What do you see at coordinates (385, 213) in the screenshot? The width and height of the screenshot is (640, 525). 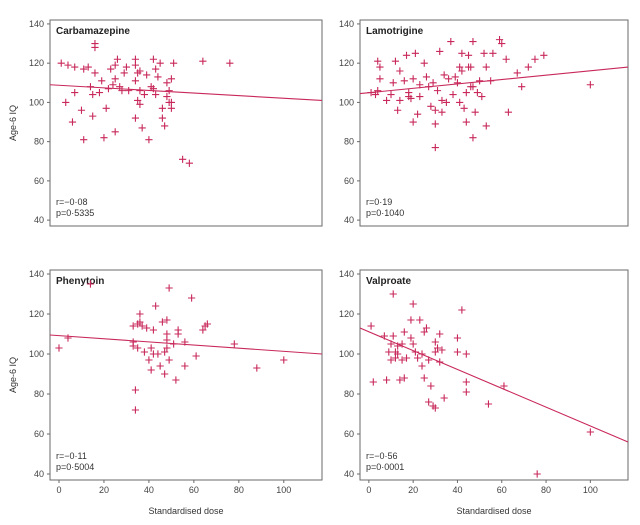 I see `stat-p: p=0·1040` at bounding box center [385, 213].